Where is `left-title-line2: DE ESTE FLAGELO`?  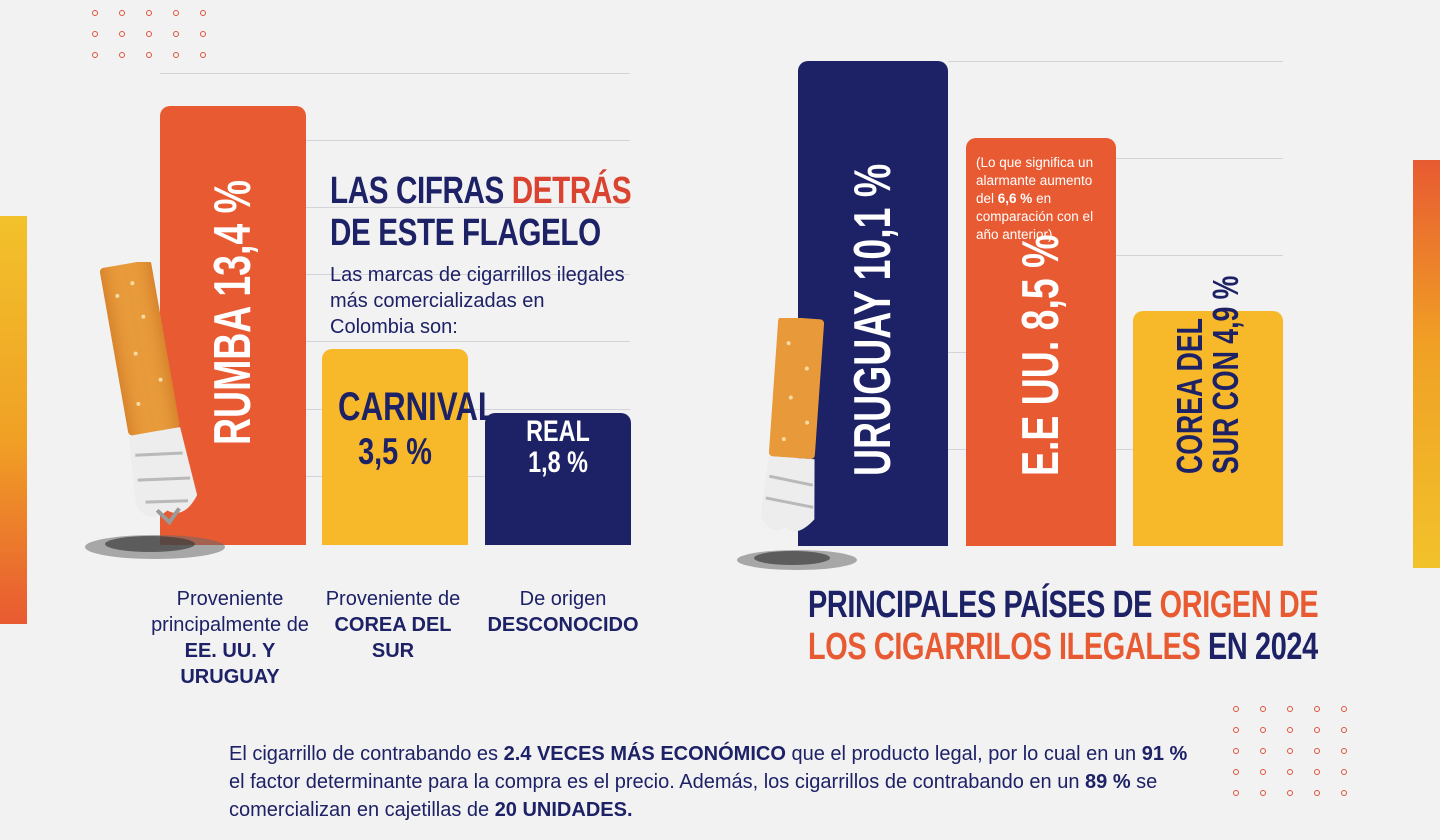
left-title-line2: DE ESTE FLAGELO is located at coordinates (465, 233).